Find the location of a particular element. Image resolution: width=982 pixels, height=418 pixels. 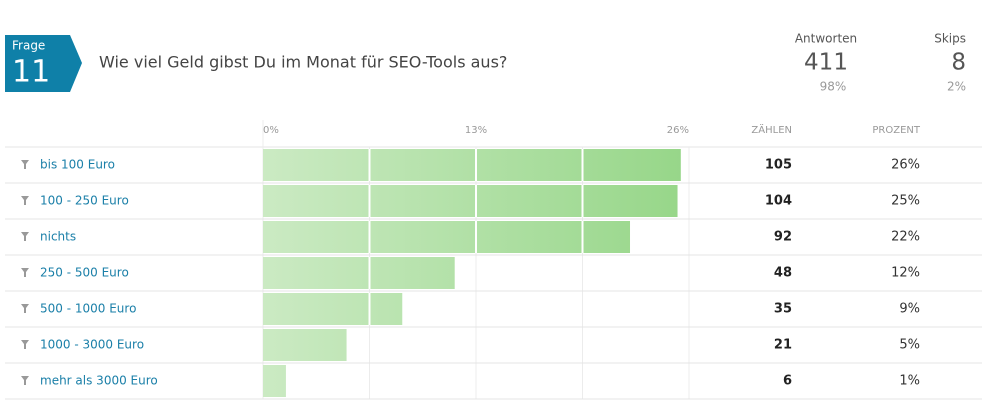

answer-label: 500 - 1000 Euro is located at coordinates (88, 309).